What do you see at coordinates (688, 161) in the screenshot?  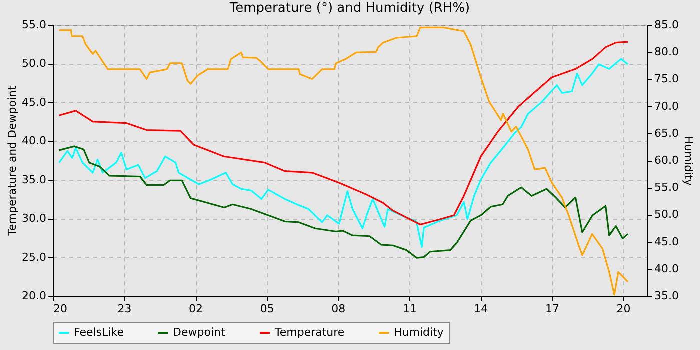 I see `y2-axis-title: Humidity` at bounding box center [688, 161].